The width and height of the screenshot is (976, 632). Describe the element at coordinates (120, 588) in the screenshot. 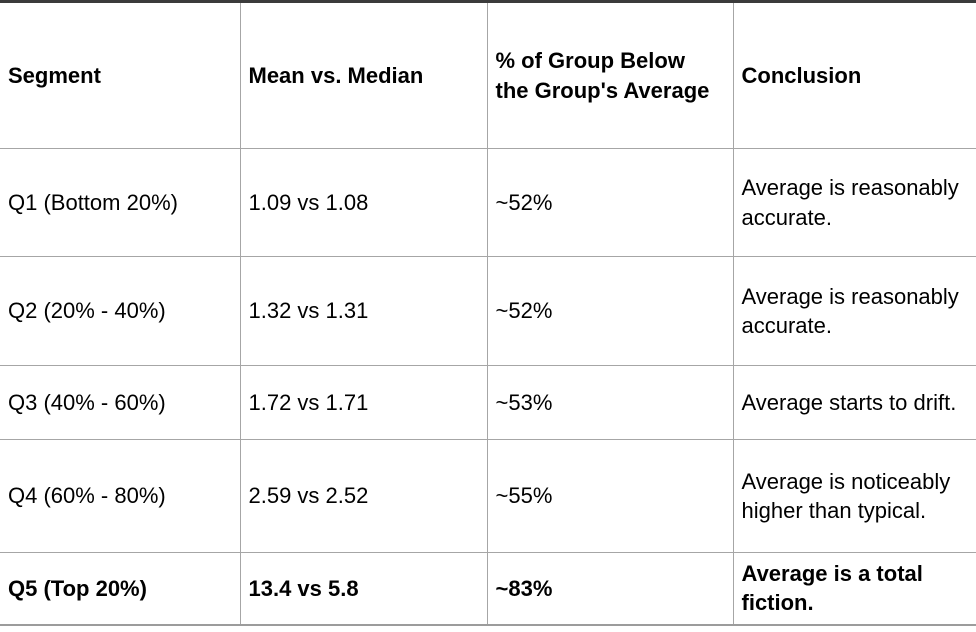

I see `segment-cell: Q5 (Top 20%)` at that location.